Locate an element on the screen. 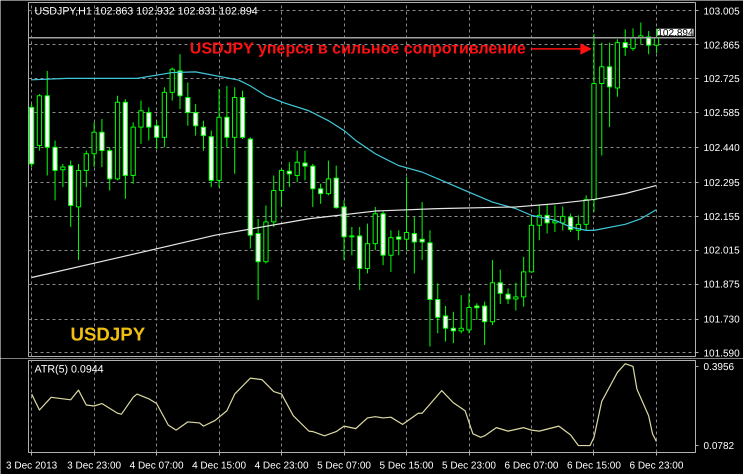 This screenshot has width=743, height=474. y-tick-label: 0.3956 is located at coordinates (719, 368).